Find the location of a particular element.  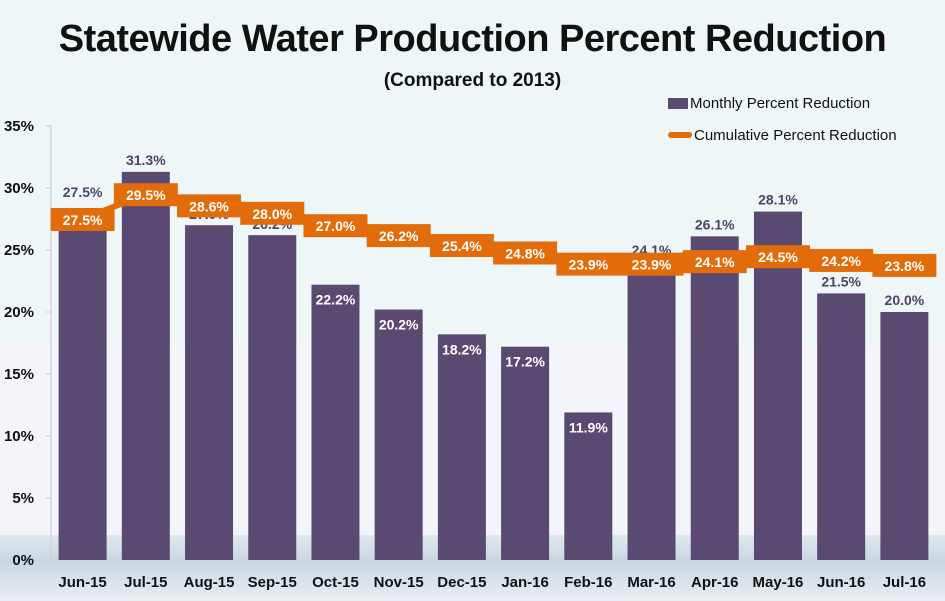

line-data-label: 26.2% is located at coordinates (399, 236).